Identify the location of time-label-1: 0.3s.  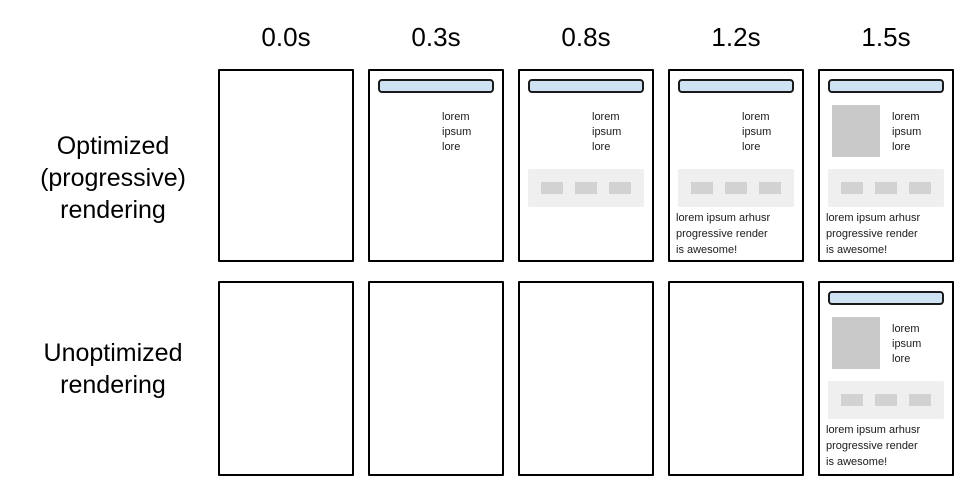
(436, 37).